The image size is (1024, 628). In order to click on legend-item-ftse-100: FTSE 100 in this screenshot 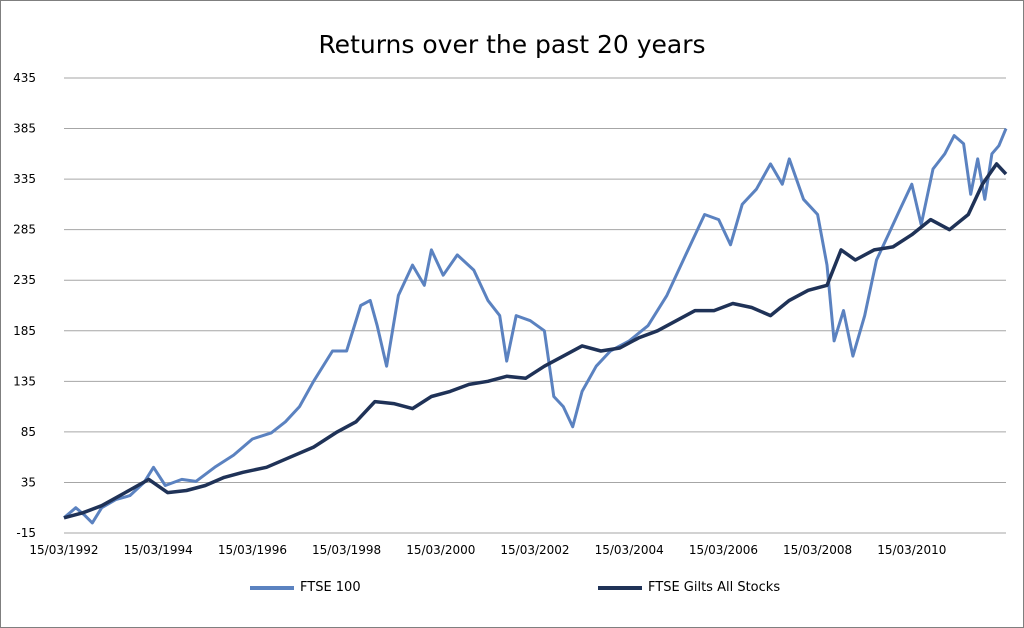, I will do `click(305, 587)`.